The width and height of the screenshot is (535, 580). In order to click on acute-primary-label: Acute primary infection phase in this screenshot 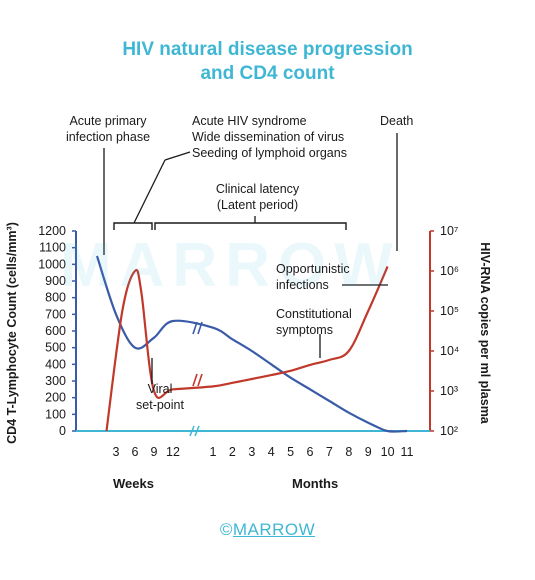, I will do `click(108, 129)`.